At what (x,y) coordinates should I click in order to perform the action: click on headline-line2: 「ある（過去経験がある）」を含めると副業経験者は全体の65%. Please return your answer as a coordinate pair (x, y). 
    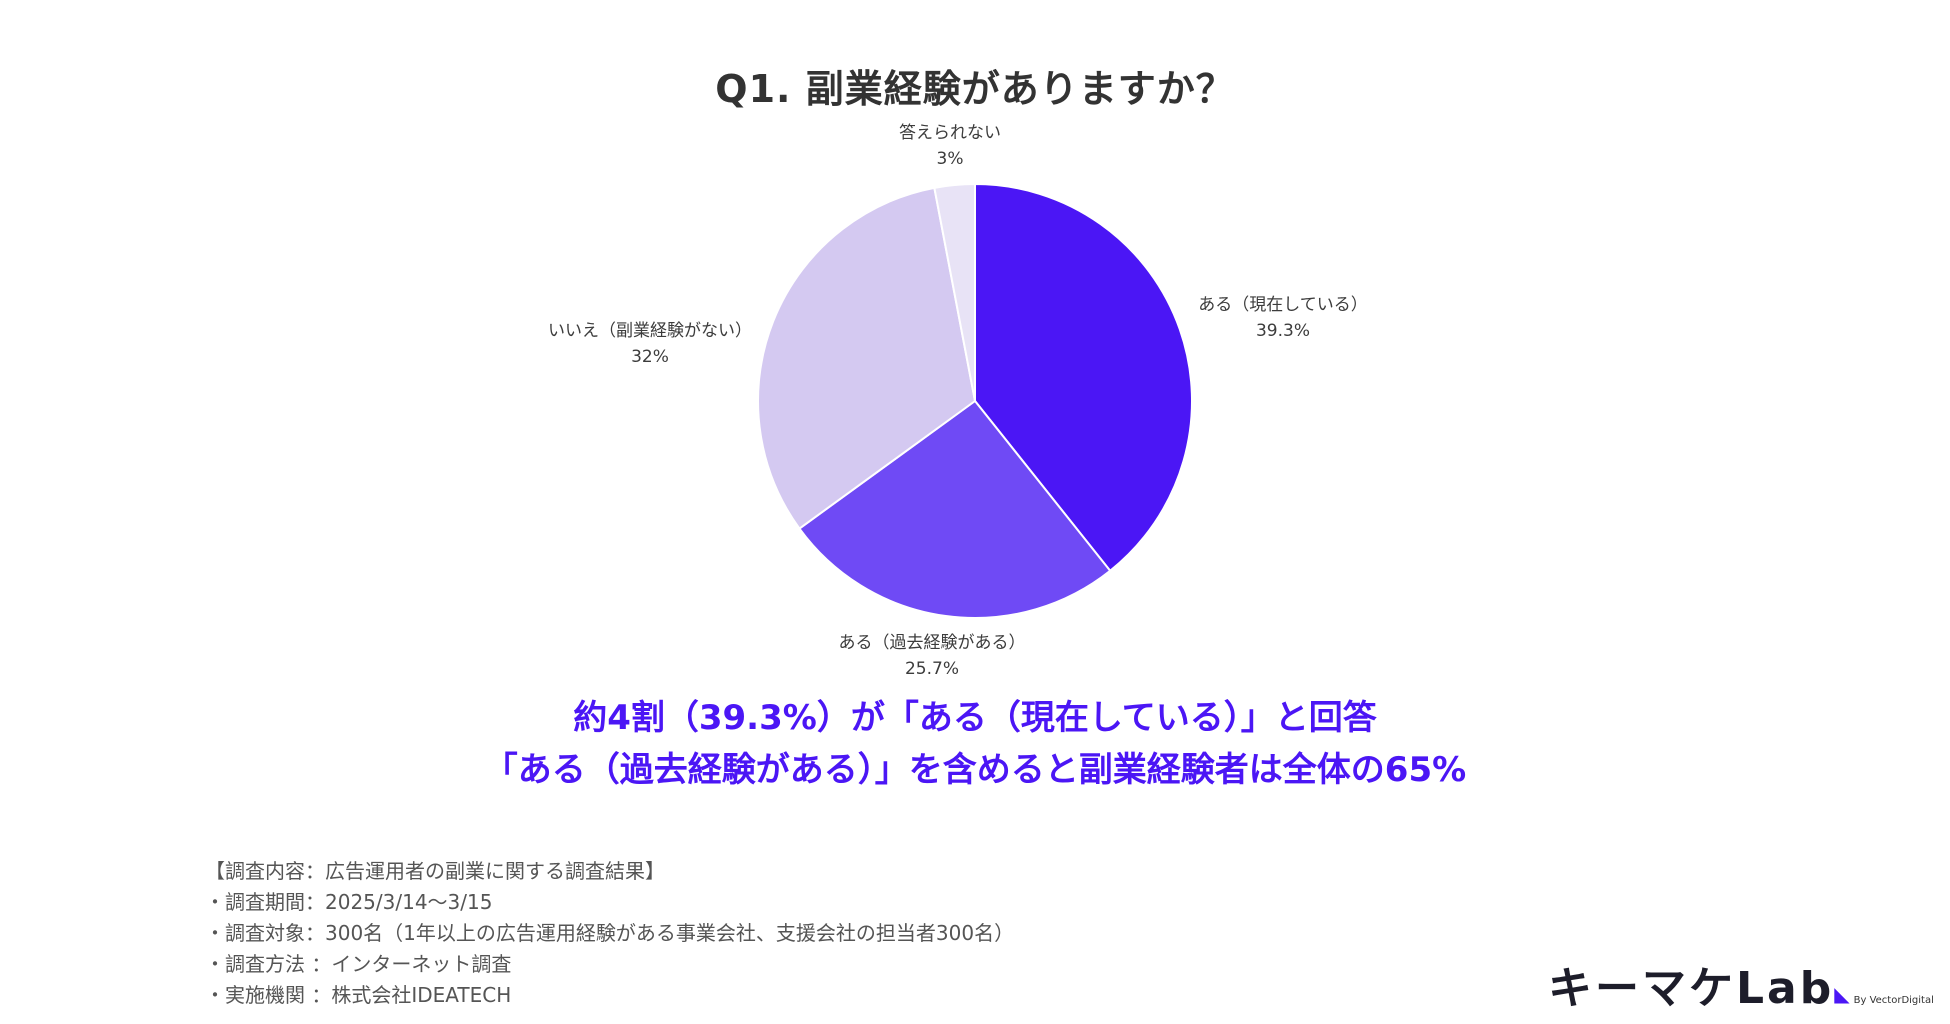
    Looking at the image, I should click on (975, 770).